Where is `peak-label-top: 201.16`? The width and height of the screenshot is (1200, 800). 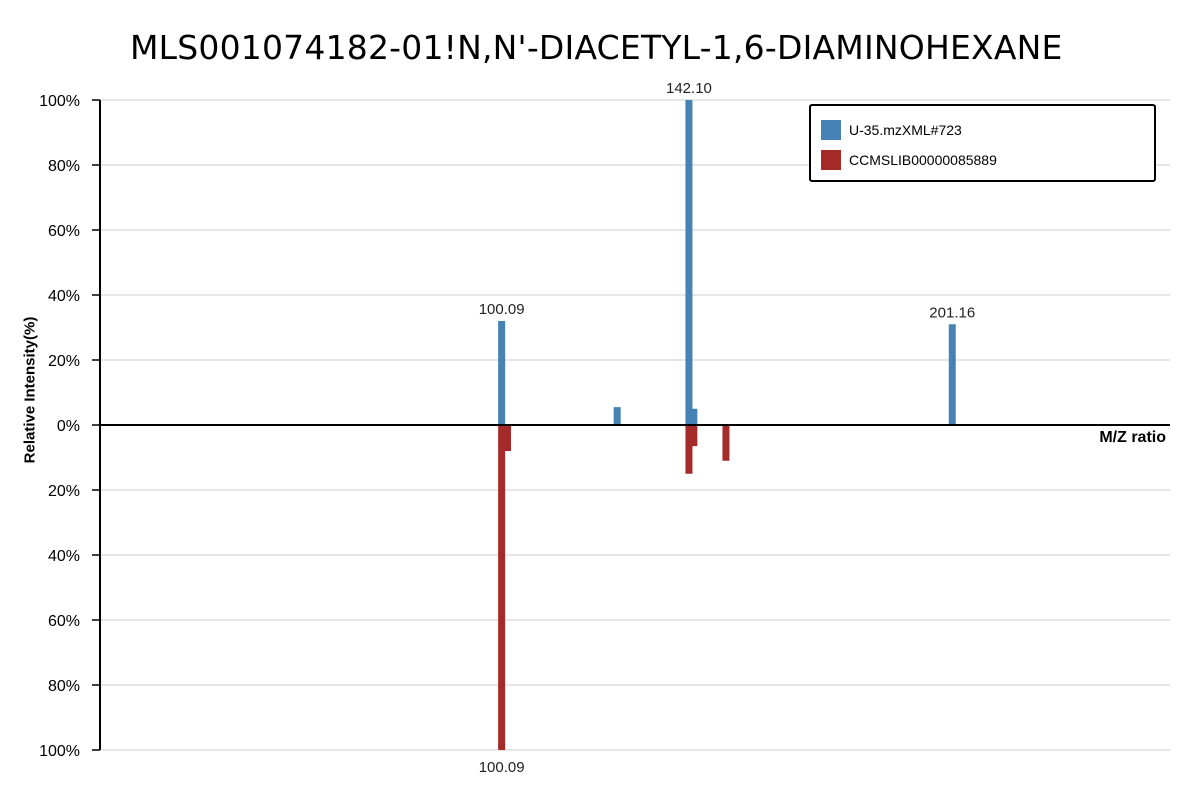 peak-label-top: 201.16 is located at coordinates (952, 312).